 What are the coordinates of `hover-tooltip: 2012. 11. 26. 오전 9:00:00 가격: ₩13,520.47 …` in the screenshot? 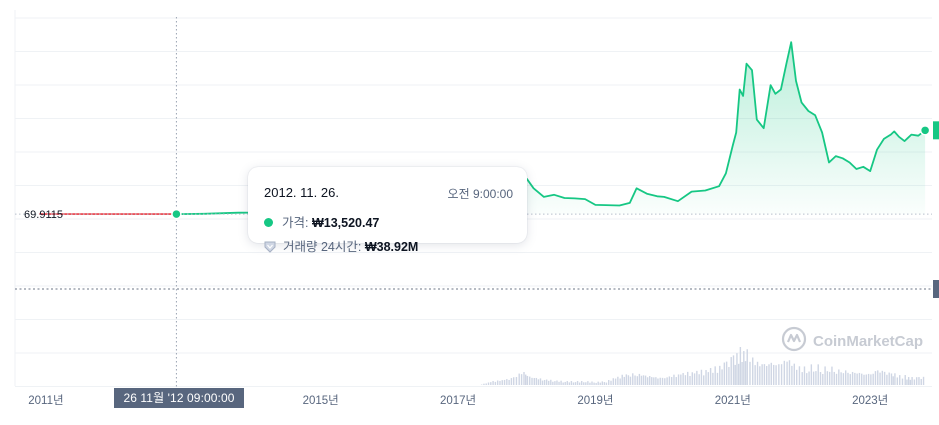 It's located at (387, 205).